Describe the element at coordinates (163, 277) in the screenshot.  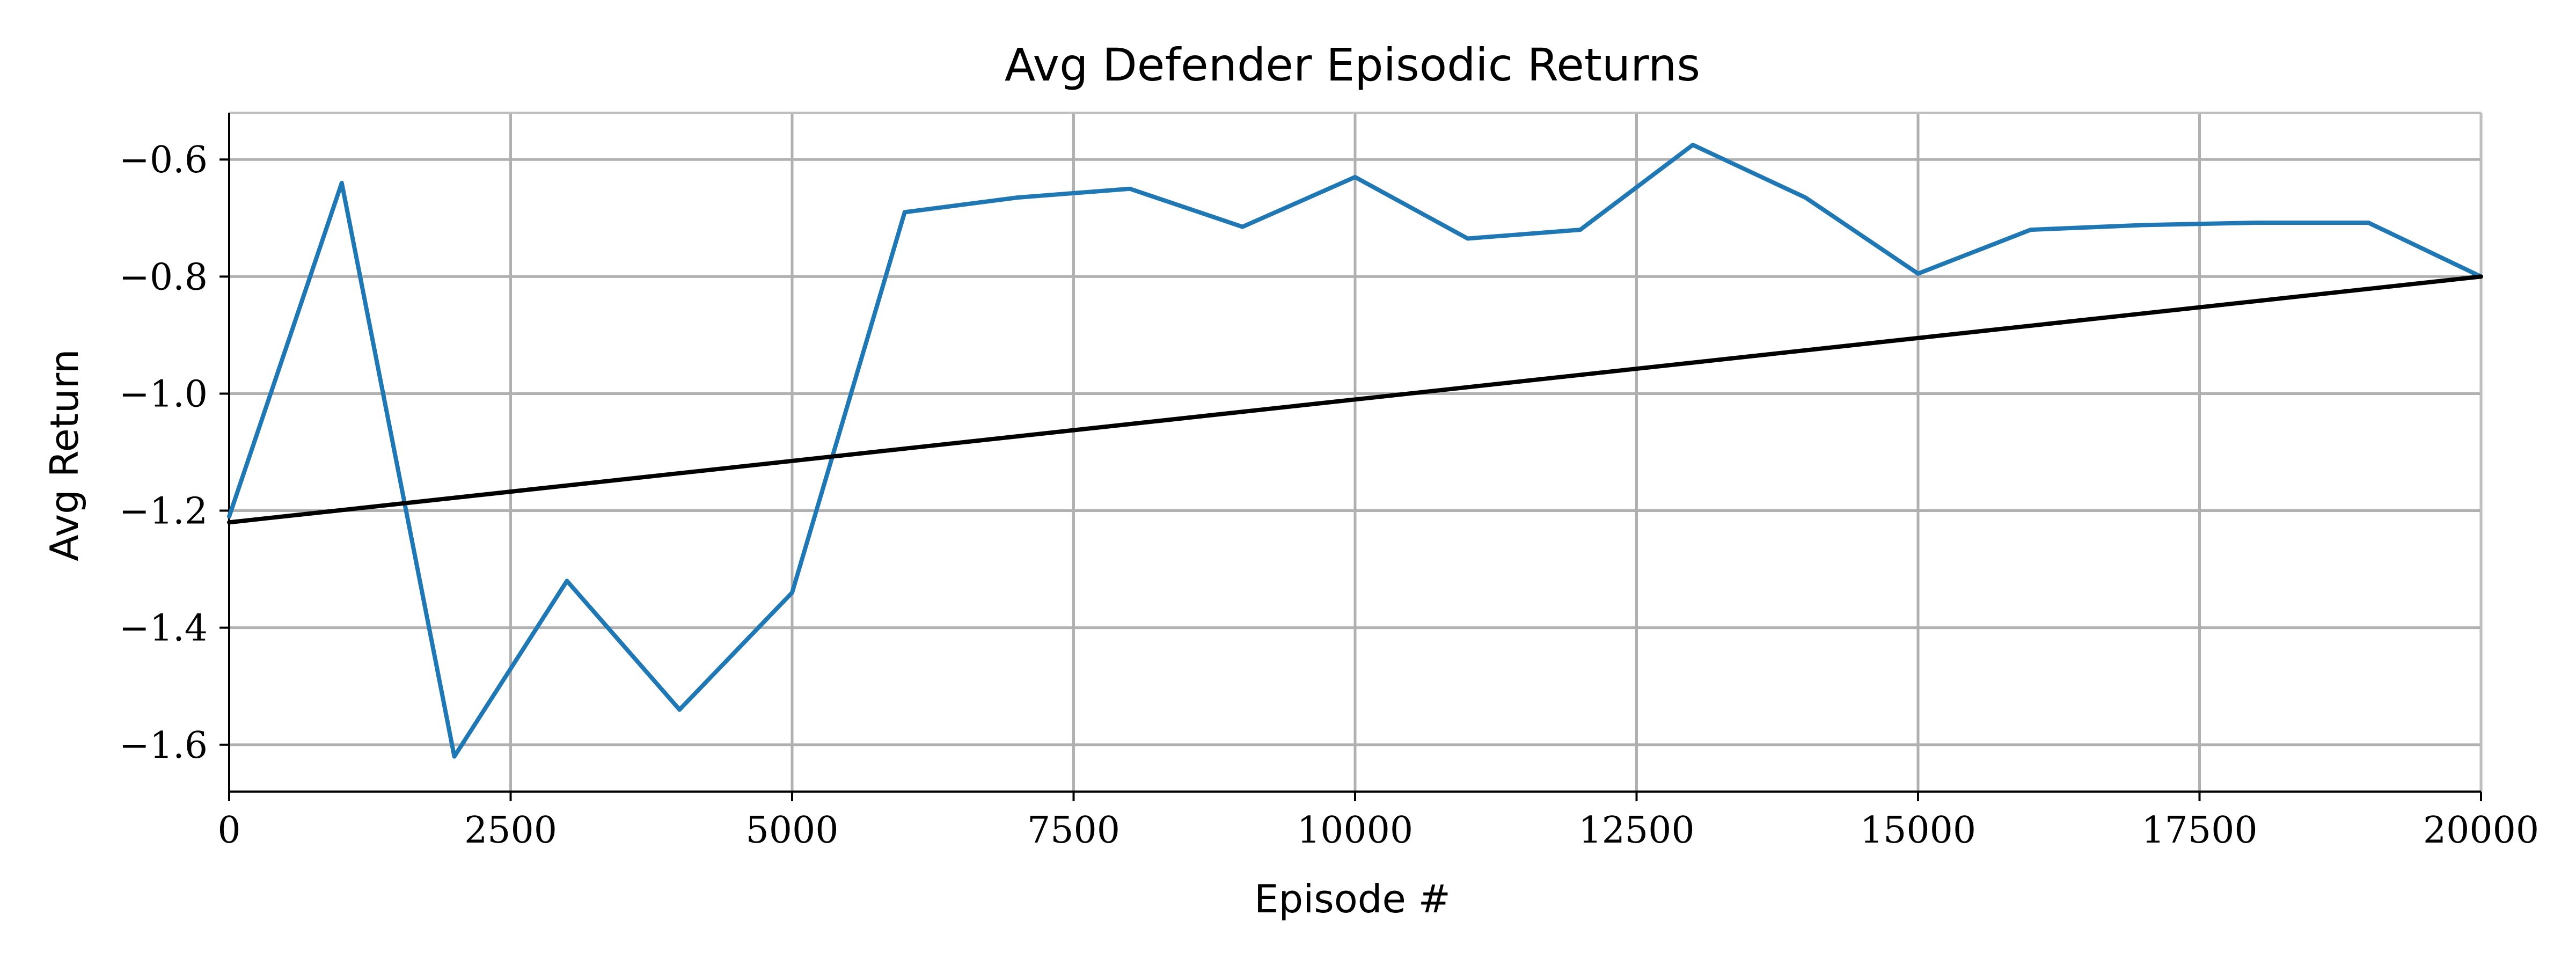
I see `y-tick-label: −0.8` at that location.